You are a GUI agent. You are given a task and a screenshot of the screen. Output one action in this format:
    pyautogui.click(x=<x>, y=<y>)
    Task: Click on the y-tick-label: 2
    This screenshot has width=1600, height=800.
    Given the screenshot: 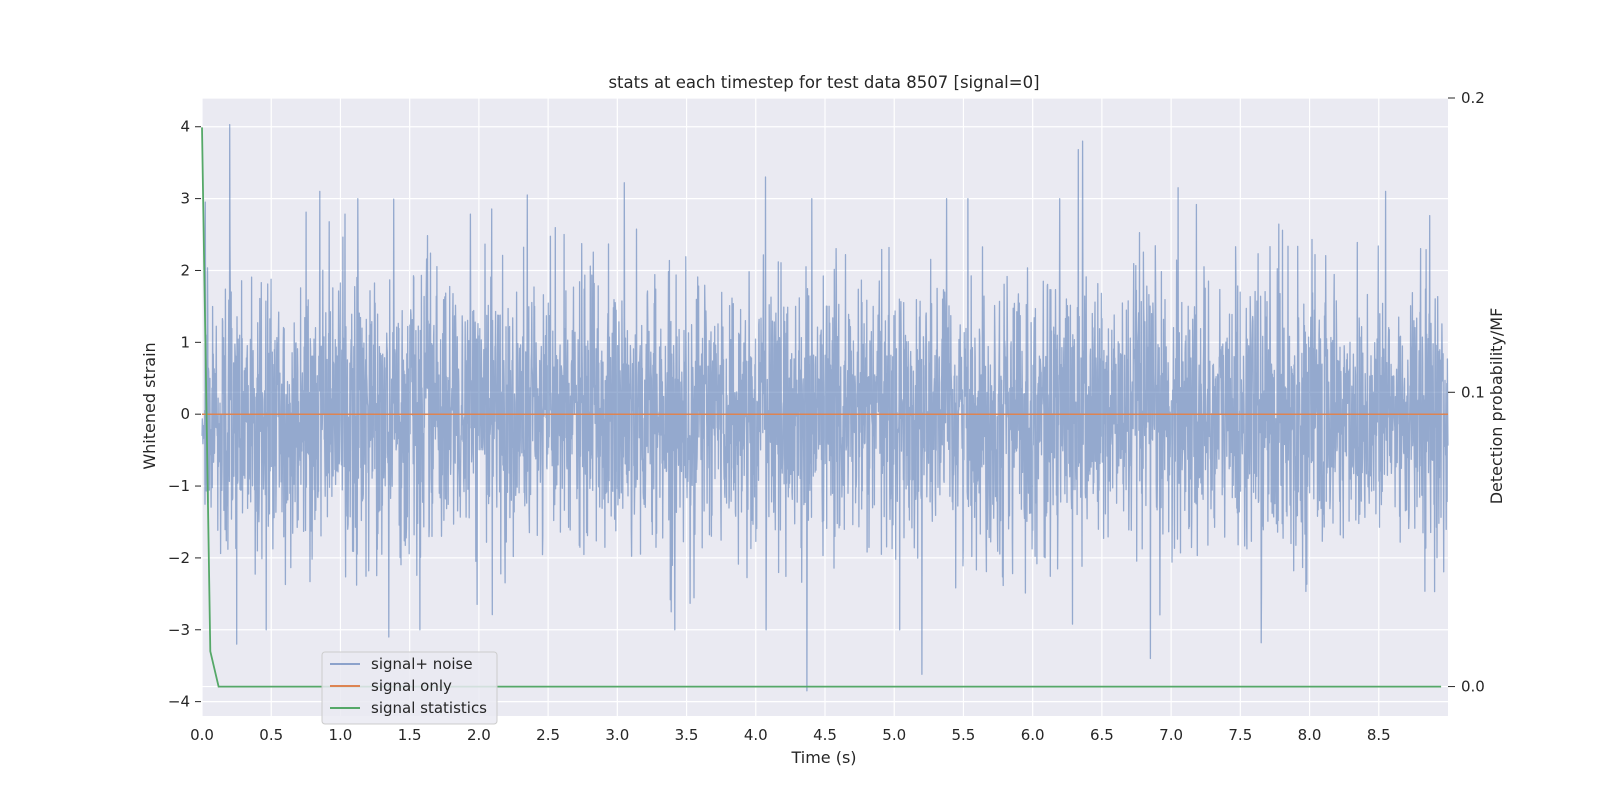 What is the action you would take?
    pyautogui.click(x=185, y=270)
    